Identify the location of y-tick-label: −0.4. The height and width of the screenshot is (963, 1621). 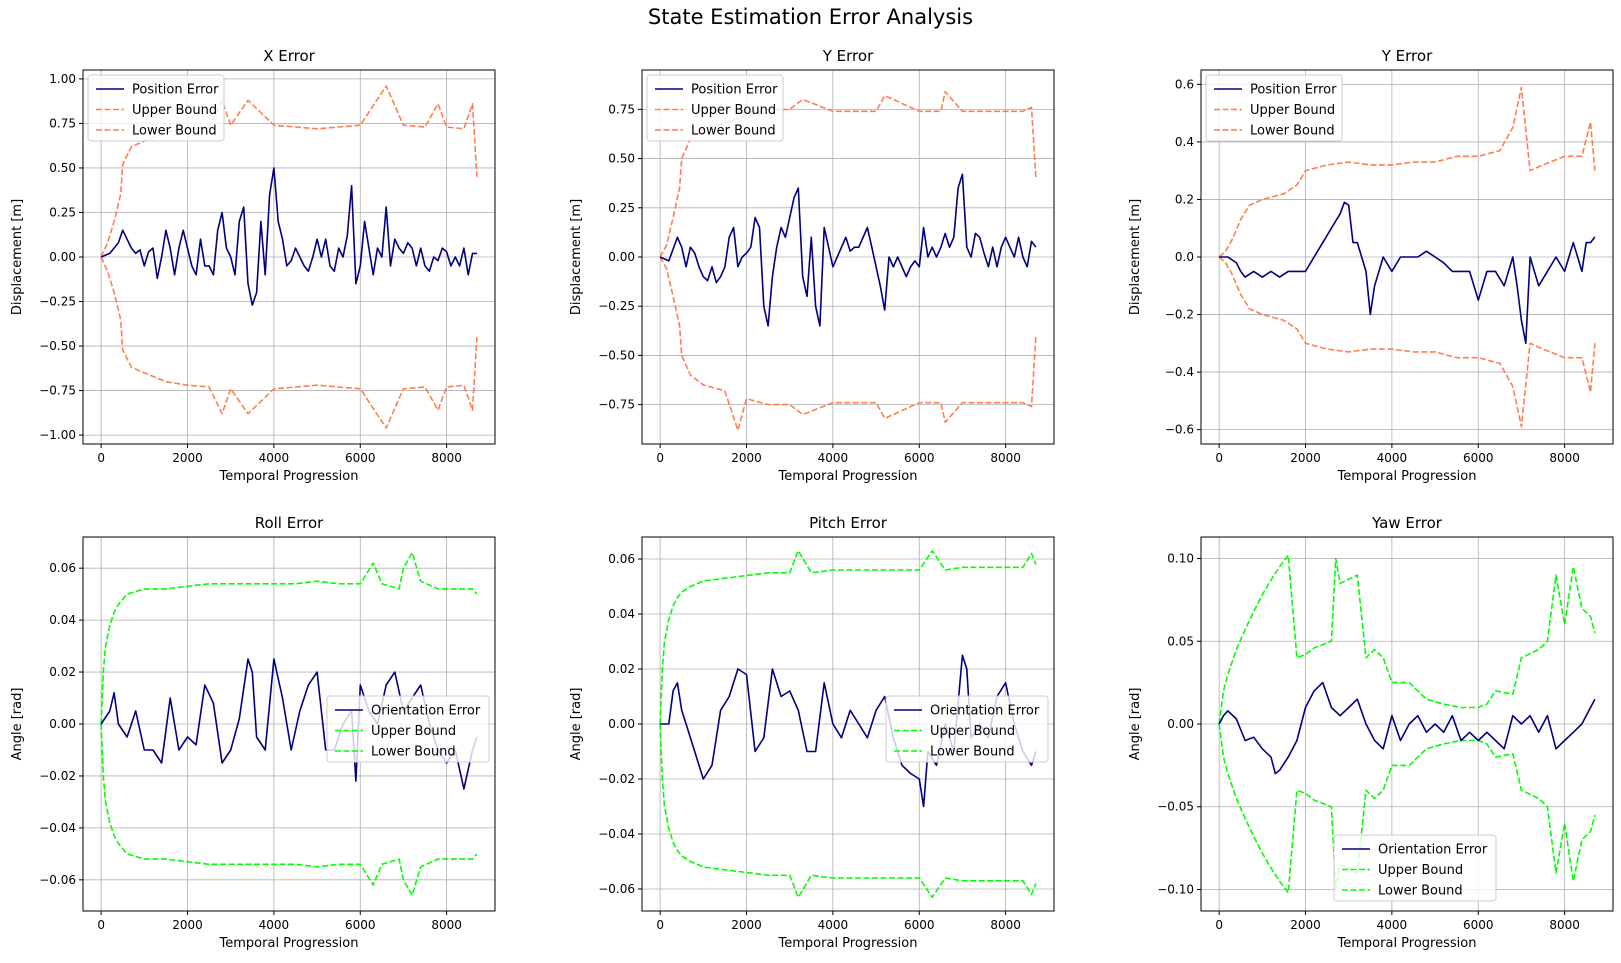
(1179, 372).